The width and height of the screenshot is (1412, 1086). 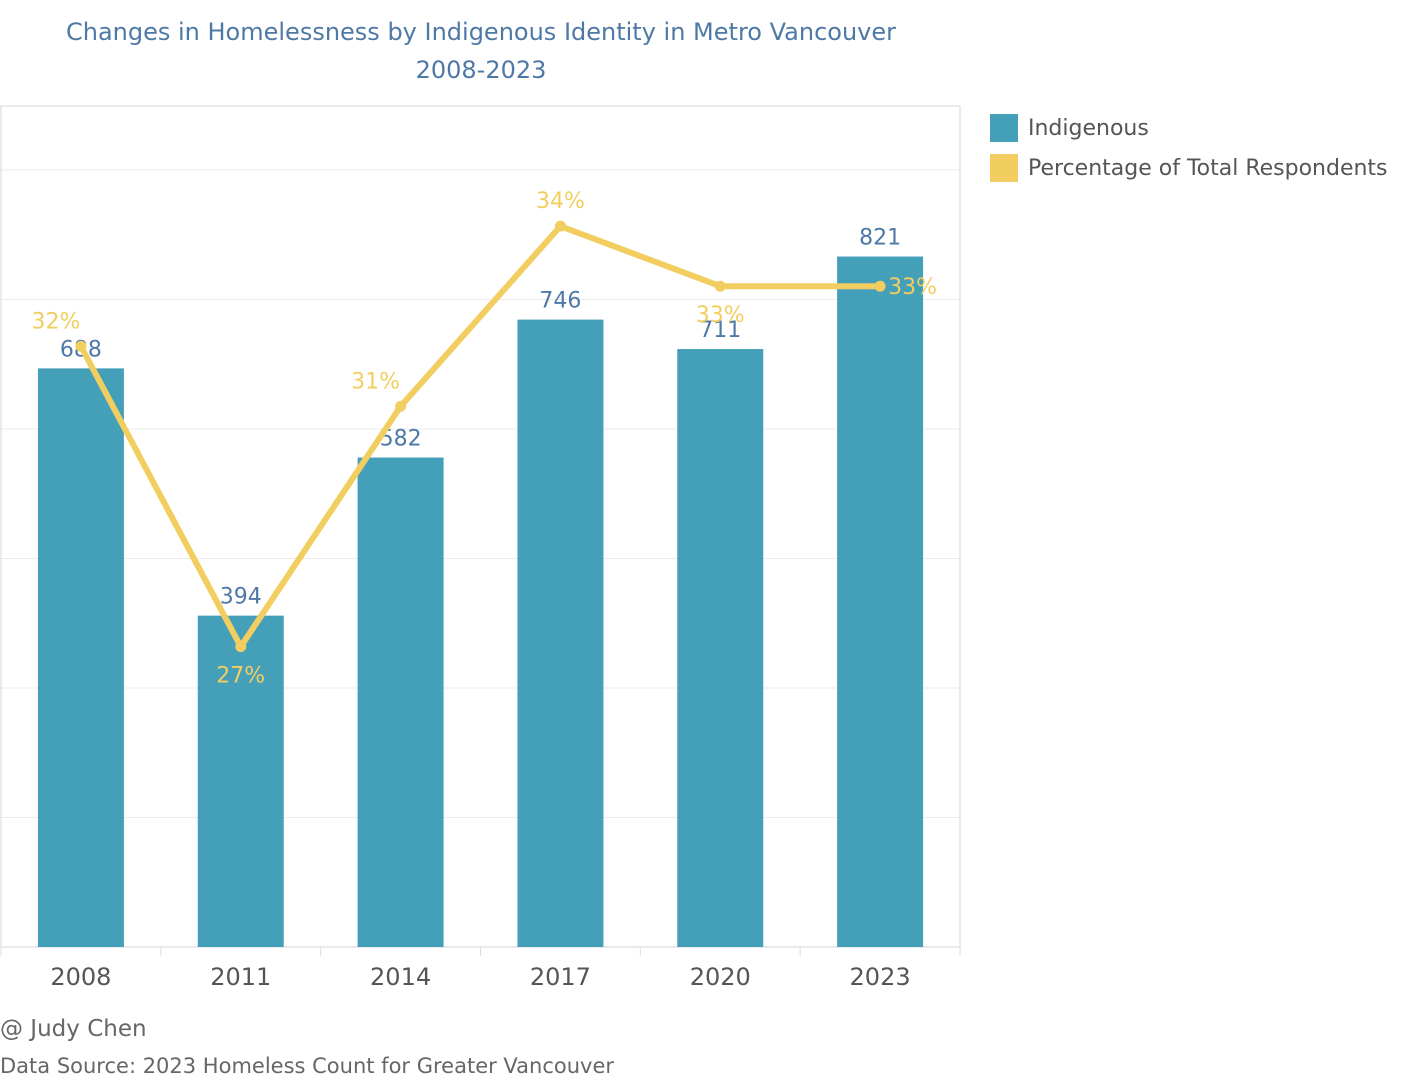 What do you see at coordinates (1088, 128) in the screenshot?
I see `legend-label-indigenous: Indigenous` at bounding box center [1088, 128].